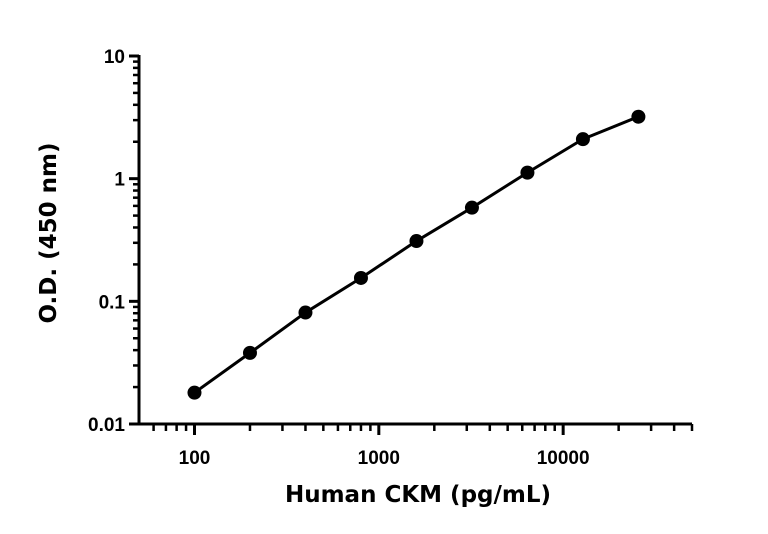 The image size is (768, 534). What do you see at coordinates (106, 425) in the screenshot?
I see `y-tick-label: 0.01` at bounding box center [106, 425].